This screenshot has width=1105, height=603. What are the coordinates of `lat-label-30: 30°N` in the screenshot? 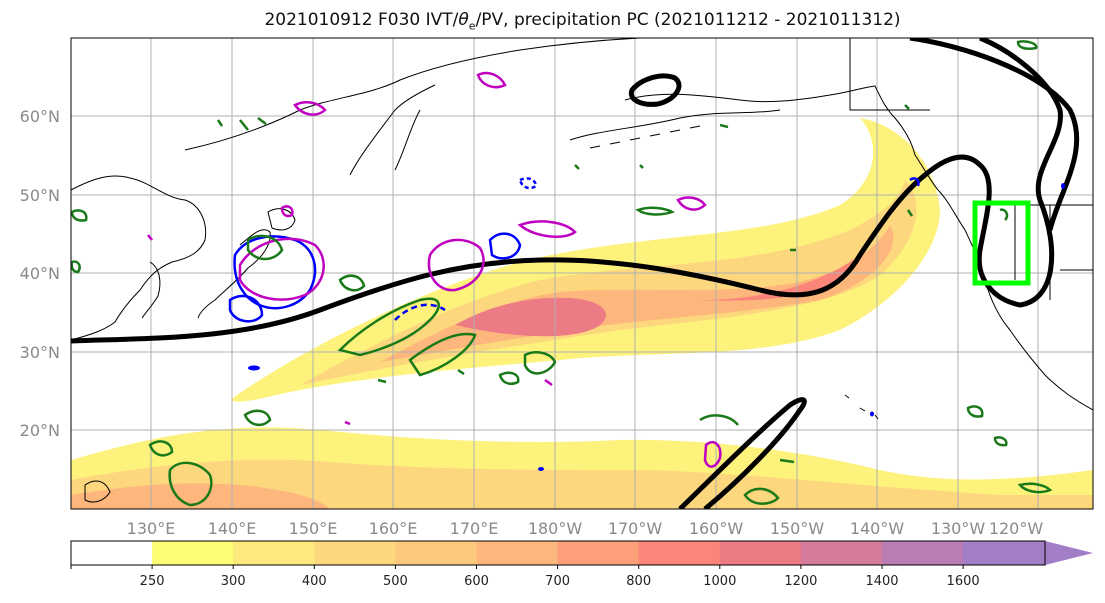 It's located at (40, 352).